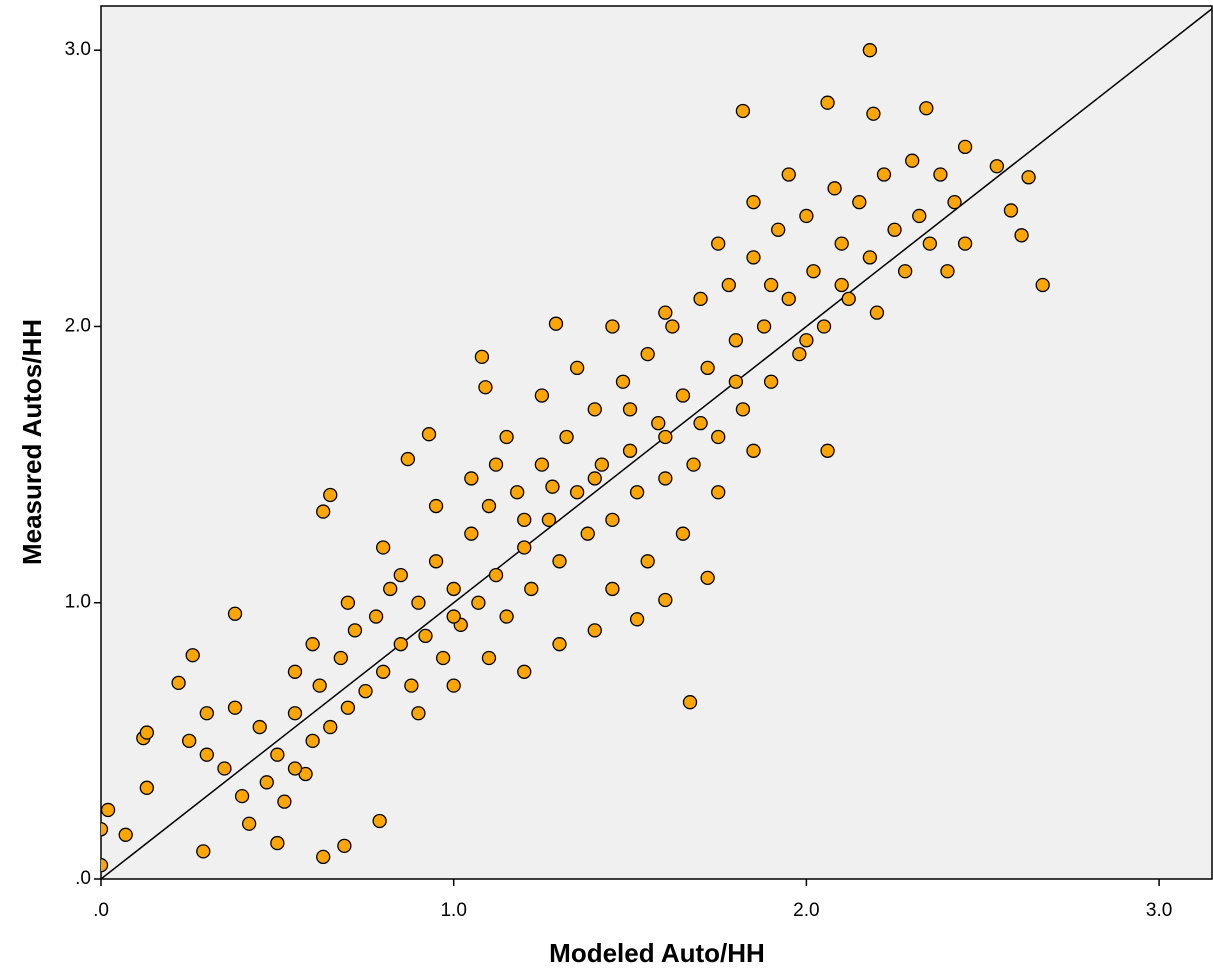 The height and width of the screenshot is (972, 1213). Describe the element at coordinates (657, 953) in the screenshot. I see `x-axis-title: Modeled Auto/HH` at that location.